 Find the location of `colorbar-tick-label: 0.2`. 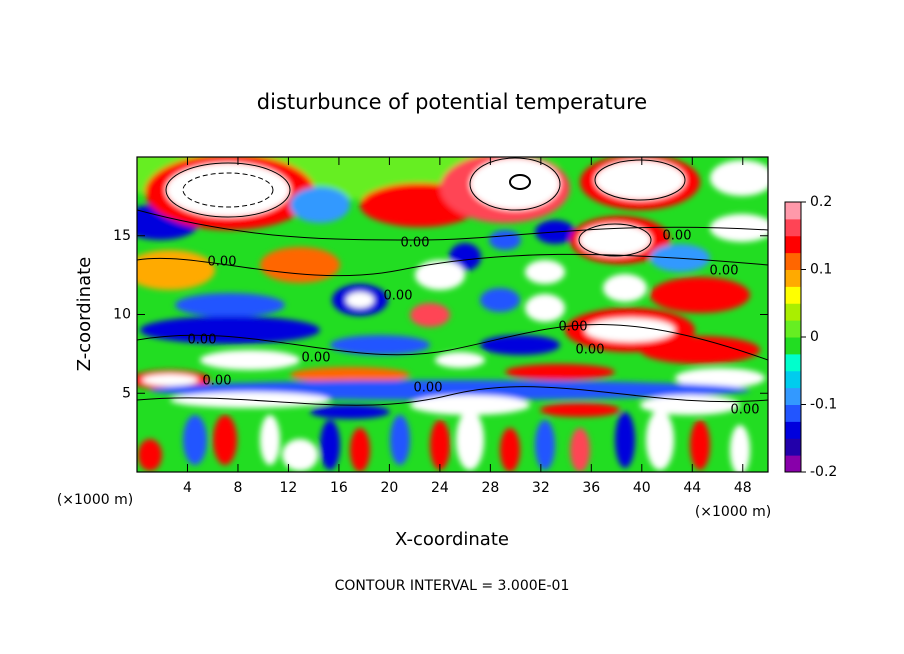

colorbar-tick-label: 0.2 is located at coordinates (821, 202).